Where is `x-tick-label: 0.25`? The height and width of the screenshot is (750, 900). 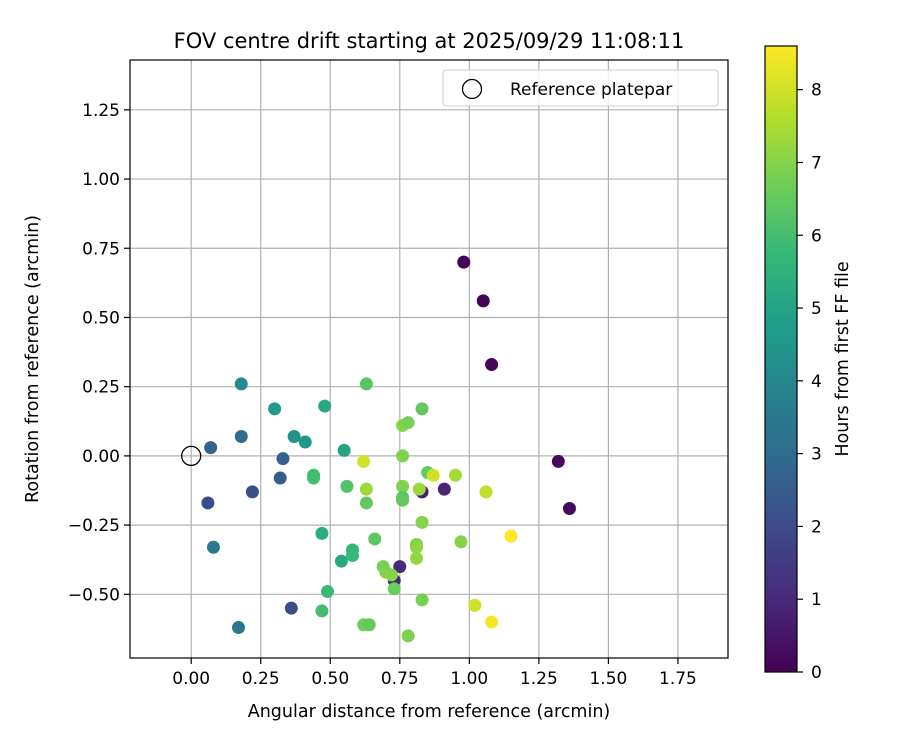
x-tick-label: 0.25 is located at coordinates (261, 679).